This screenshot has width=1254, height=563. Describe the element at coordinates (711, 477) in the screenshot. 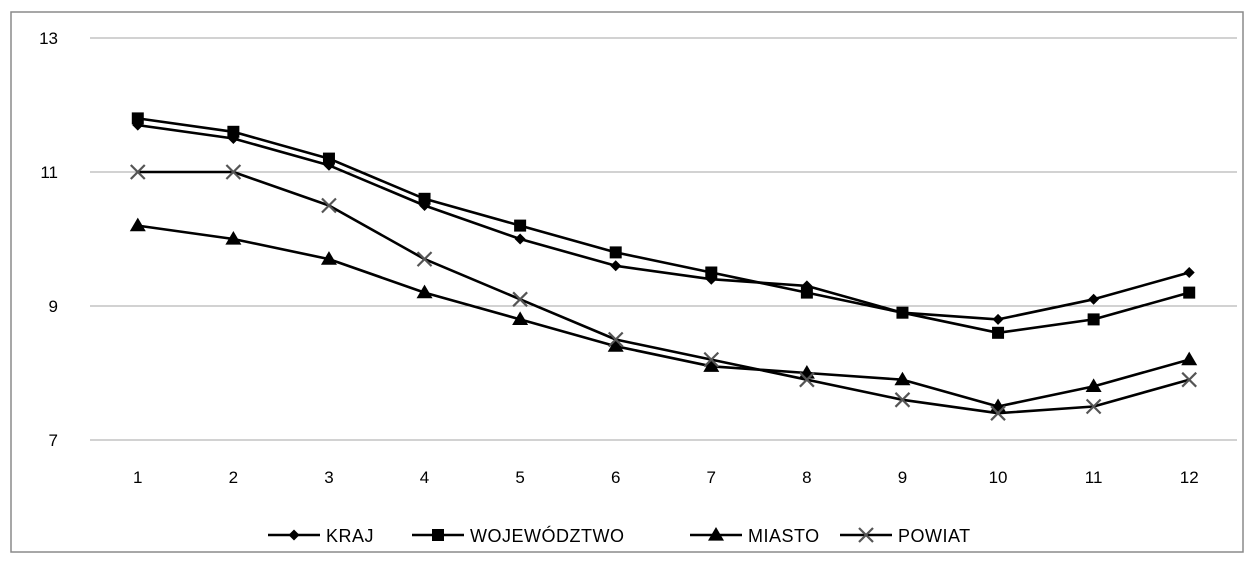

I see `x-tick-label: 7` at that location.